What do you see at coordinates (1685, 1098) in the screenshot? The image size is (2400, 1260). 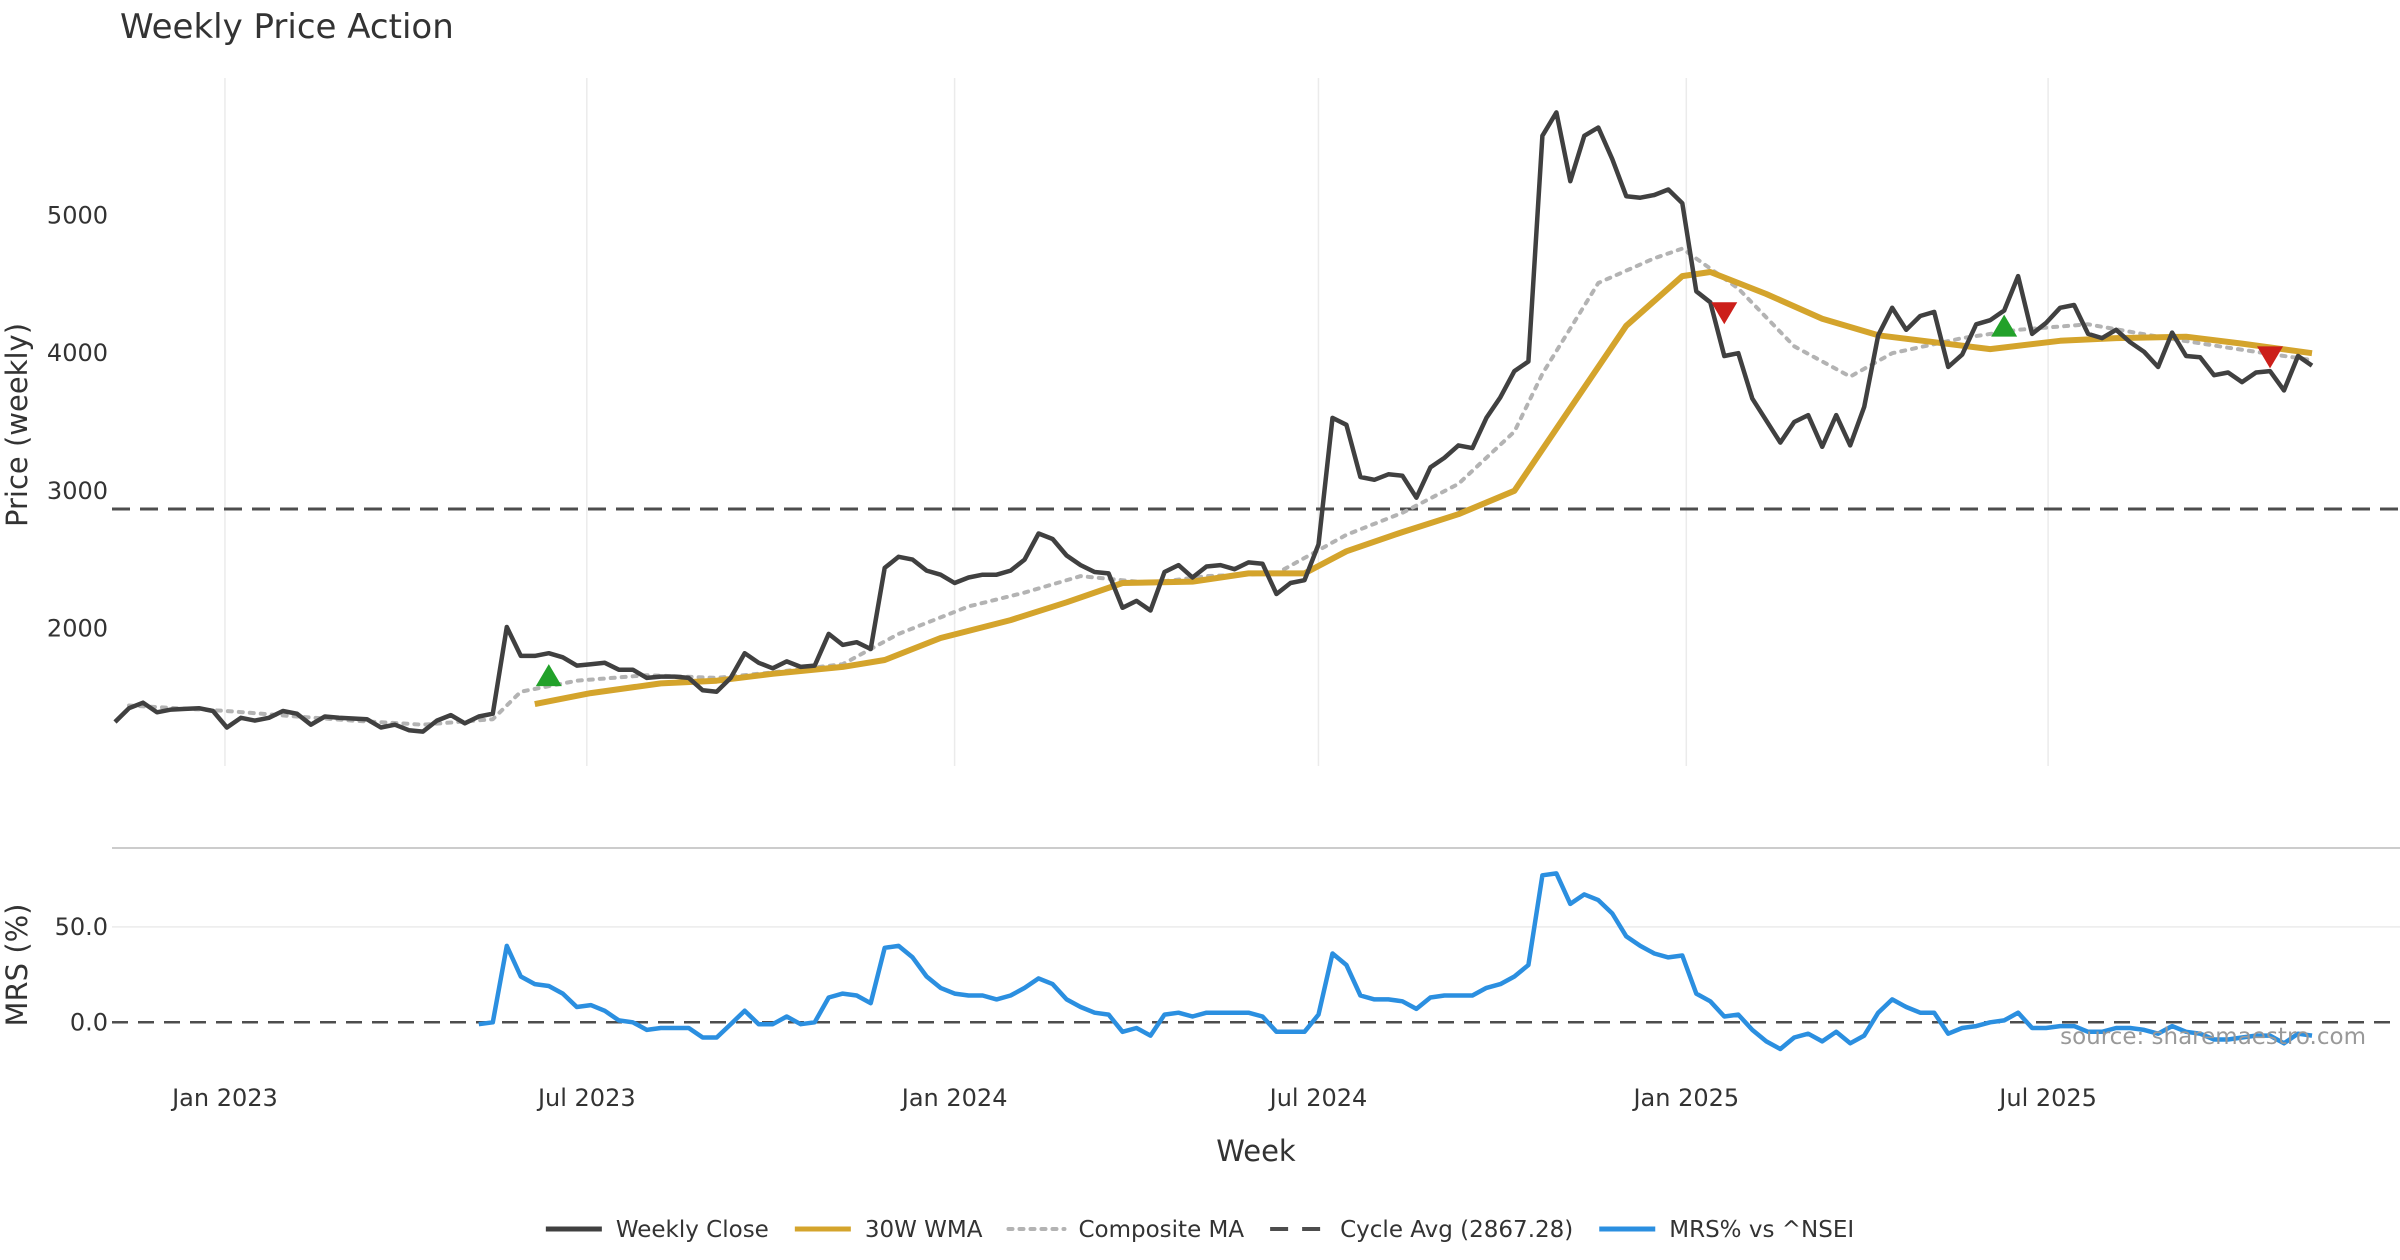 I see `x-tick-jan-2025: Jan 2025` at bounding box center [1685, 1098].